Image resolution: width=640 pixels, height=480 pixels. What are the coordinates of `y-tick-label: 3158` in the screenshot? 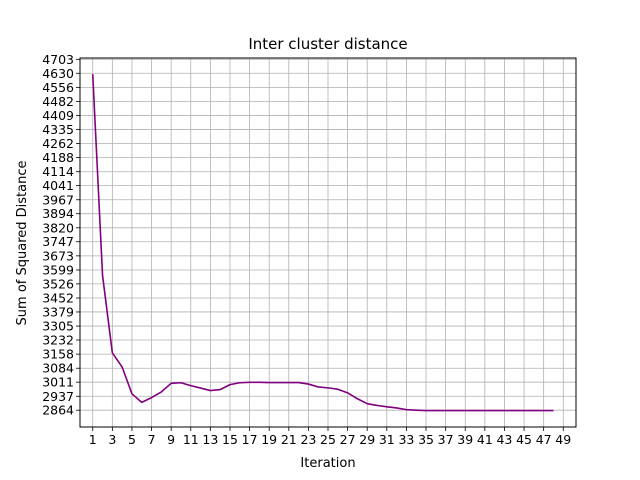 It's located at (58, 354).